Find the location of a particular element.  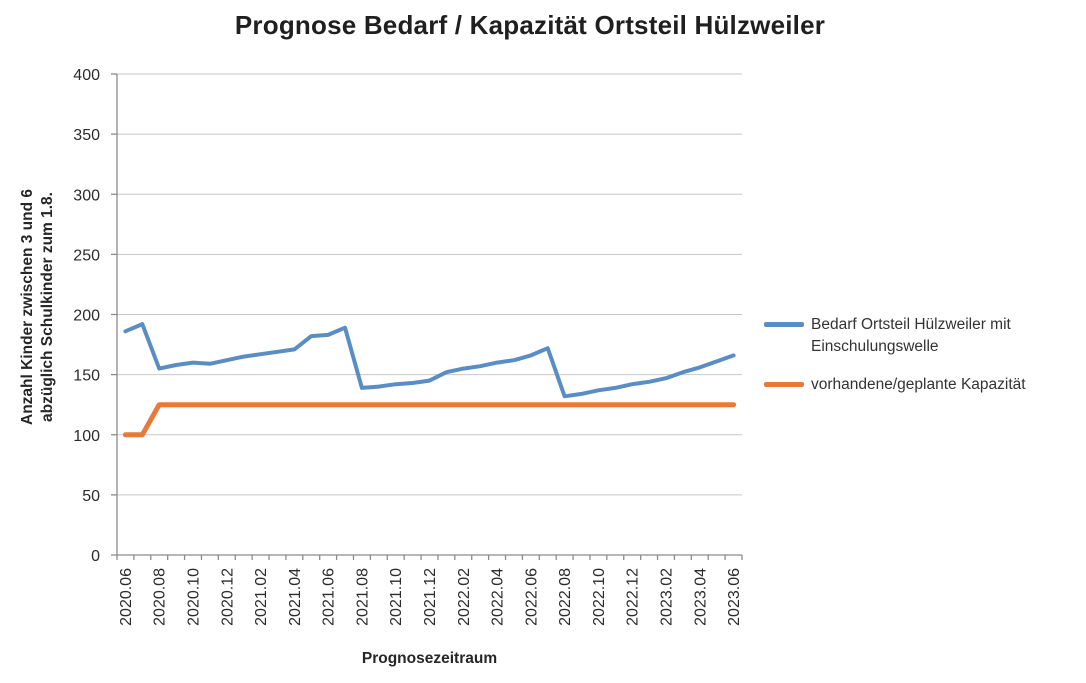

y-tick-labels: 0 50 100 150 200 250 300 350 400 is located at coordinates (86, 316).